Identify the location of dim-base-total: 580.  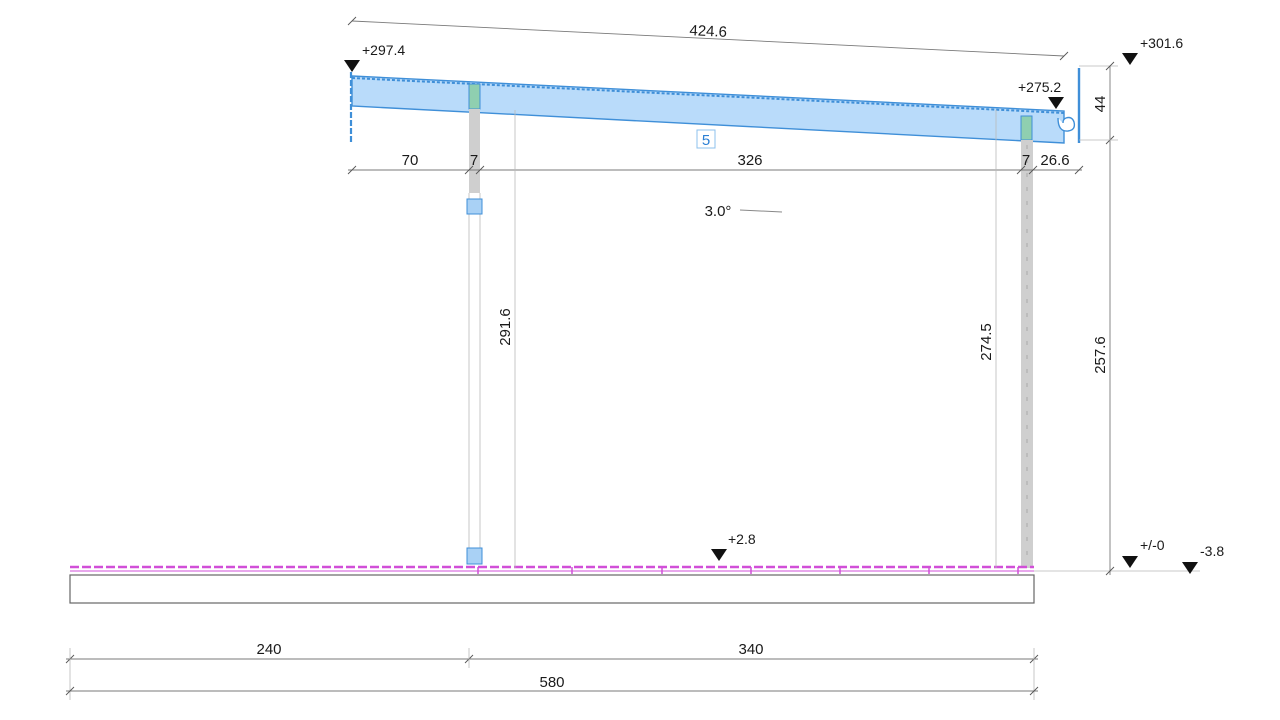
(552, 685).